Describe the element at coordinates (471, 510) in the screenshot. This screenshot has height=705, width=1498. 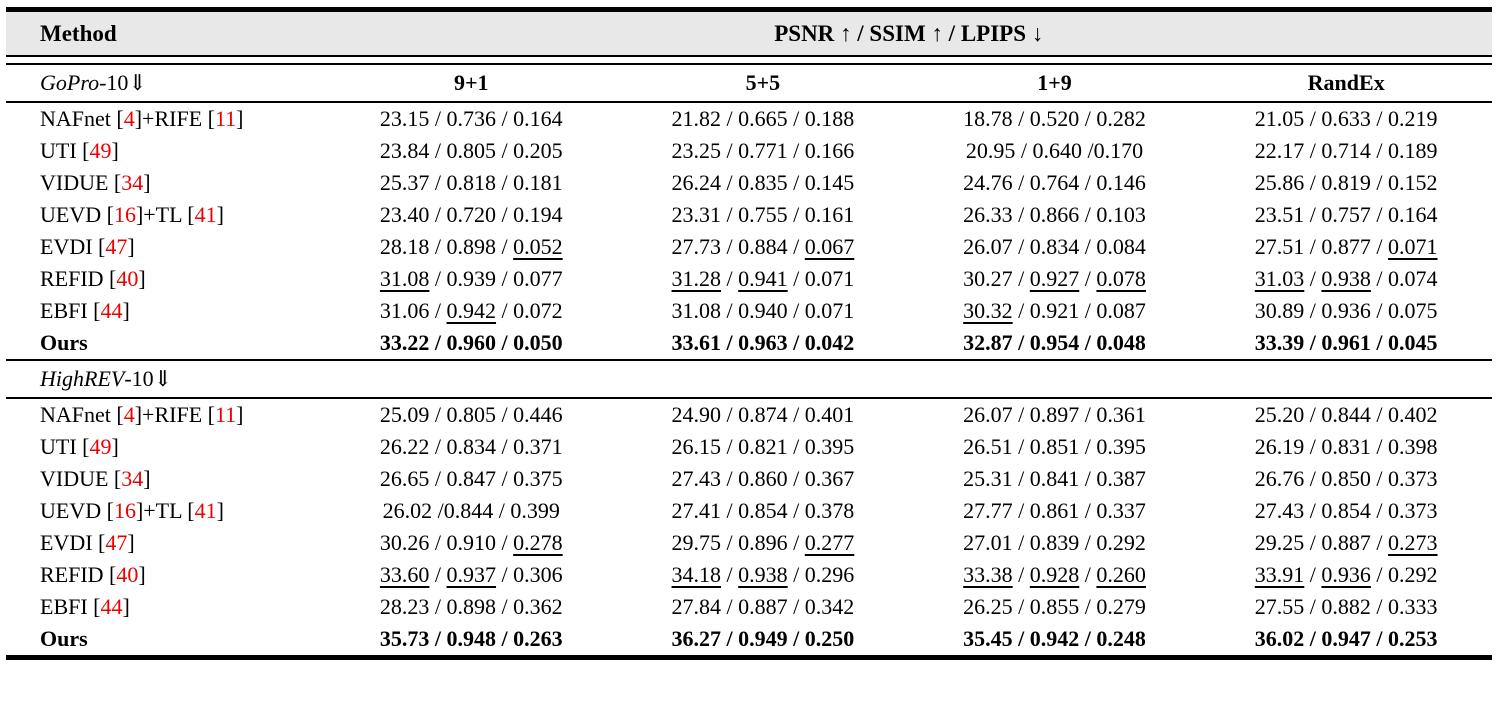
I see `metric-cell: 26.02 /0.844 / 0.399` at that location.